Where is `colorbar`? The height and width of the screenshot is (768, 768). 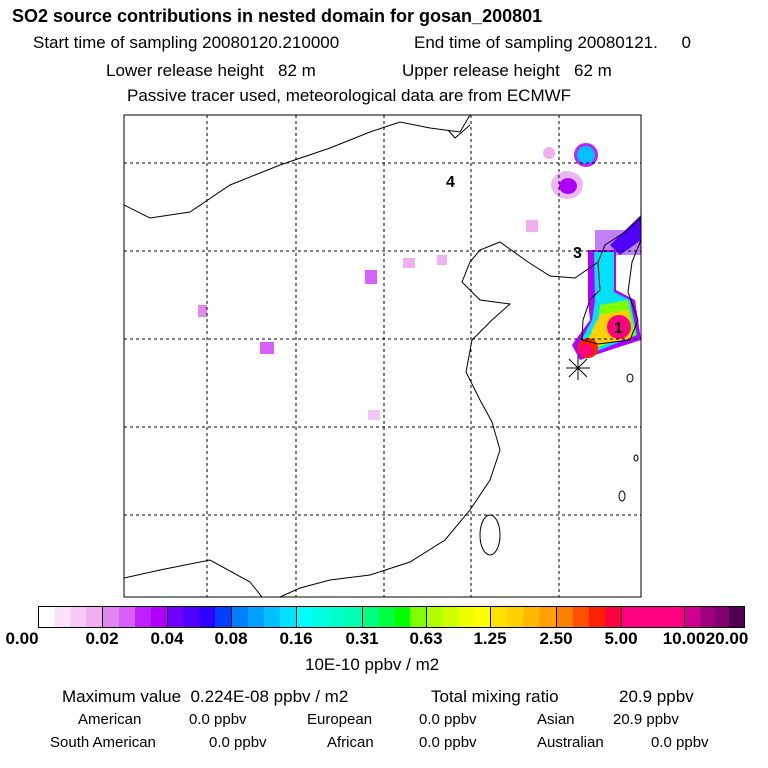 colorbar is located at coordinates (391, 617).